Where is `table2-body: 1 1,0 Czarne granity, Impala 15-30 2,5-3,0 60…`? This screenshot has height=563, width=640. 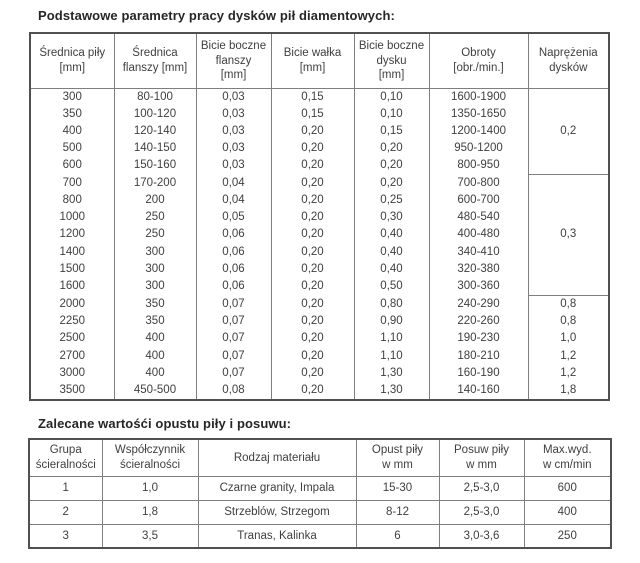 table2-body: 1 1,0 Czarne granity, Impala 15-30 2,5-3,0 60… is located at coordinates (320, 512).